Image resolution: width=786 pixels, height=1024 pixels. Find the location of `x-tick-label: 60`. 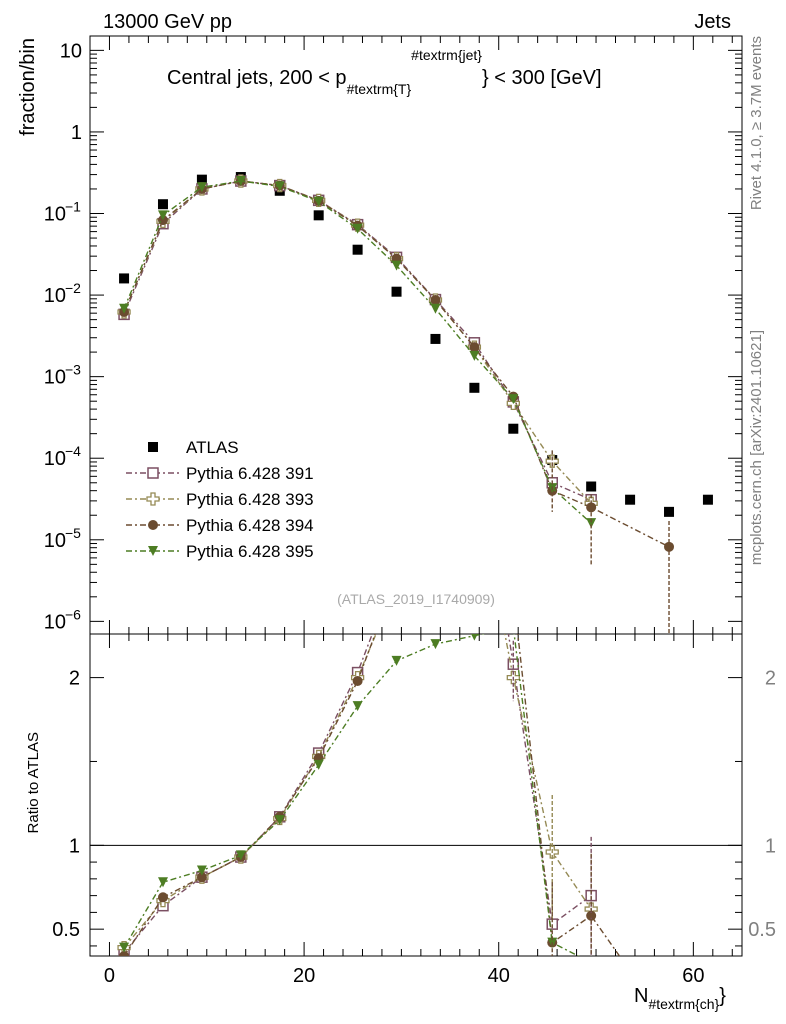

x-tick-label: 60 is located at coordinates (693, 976).